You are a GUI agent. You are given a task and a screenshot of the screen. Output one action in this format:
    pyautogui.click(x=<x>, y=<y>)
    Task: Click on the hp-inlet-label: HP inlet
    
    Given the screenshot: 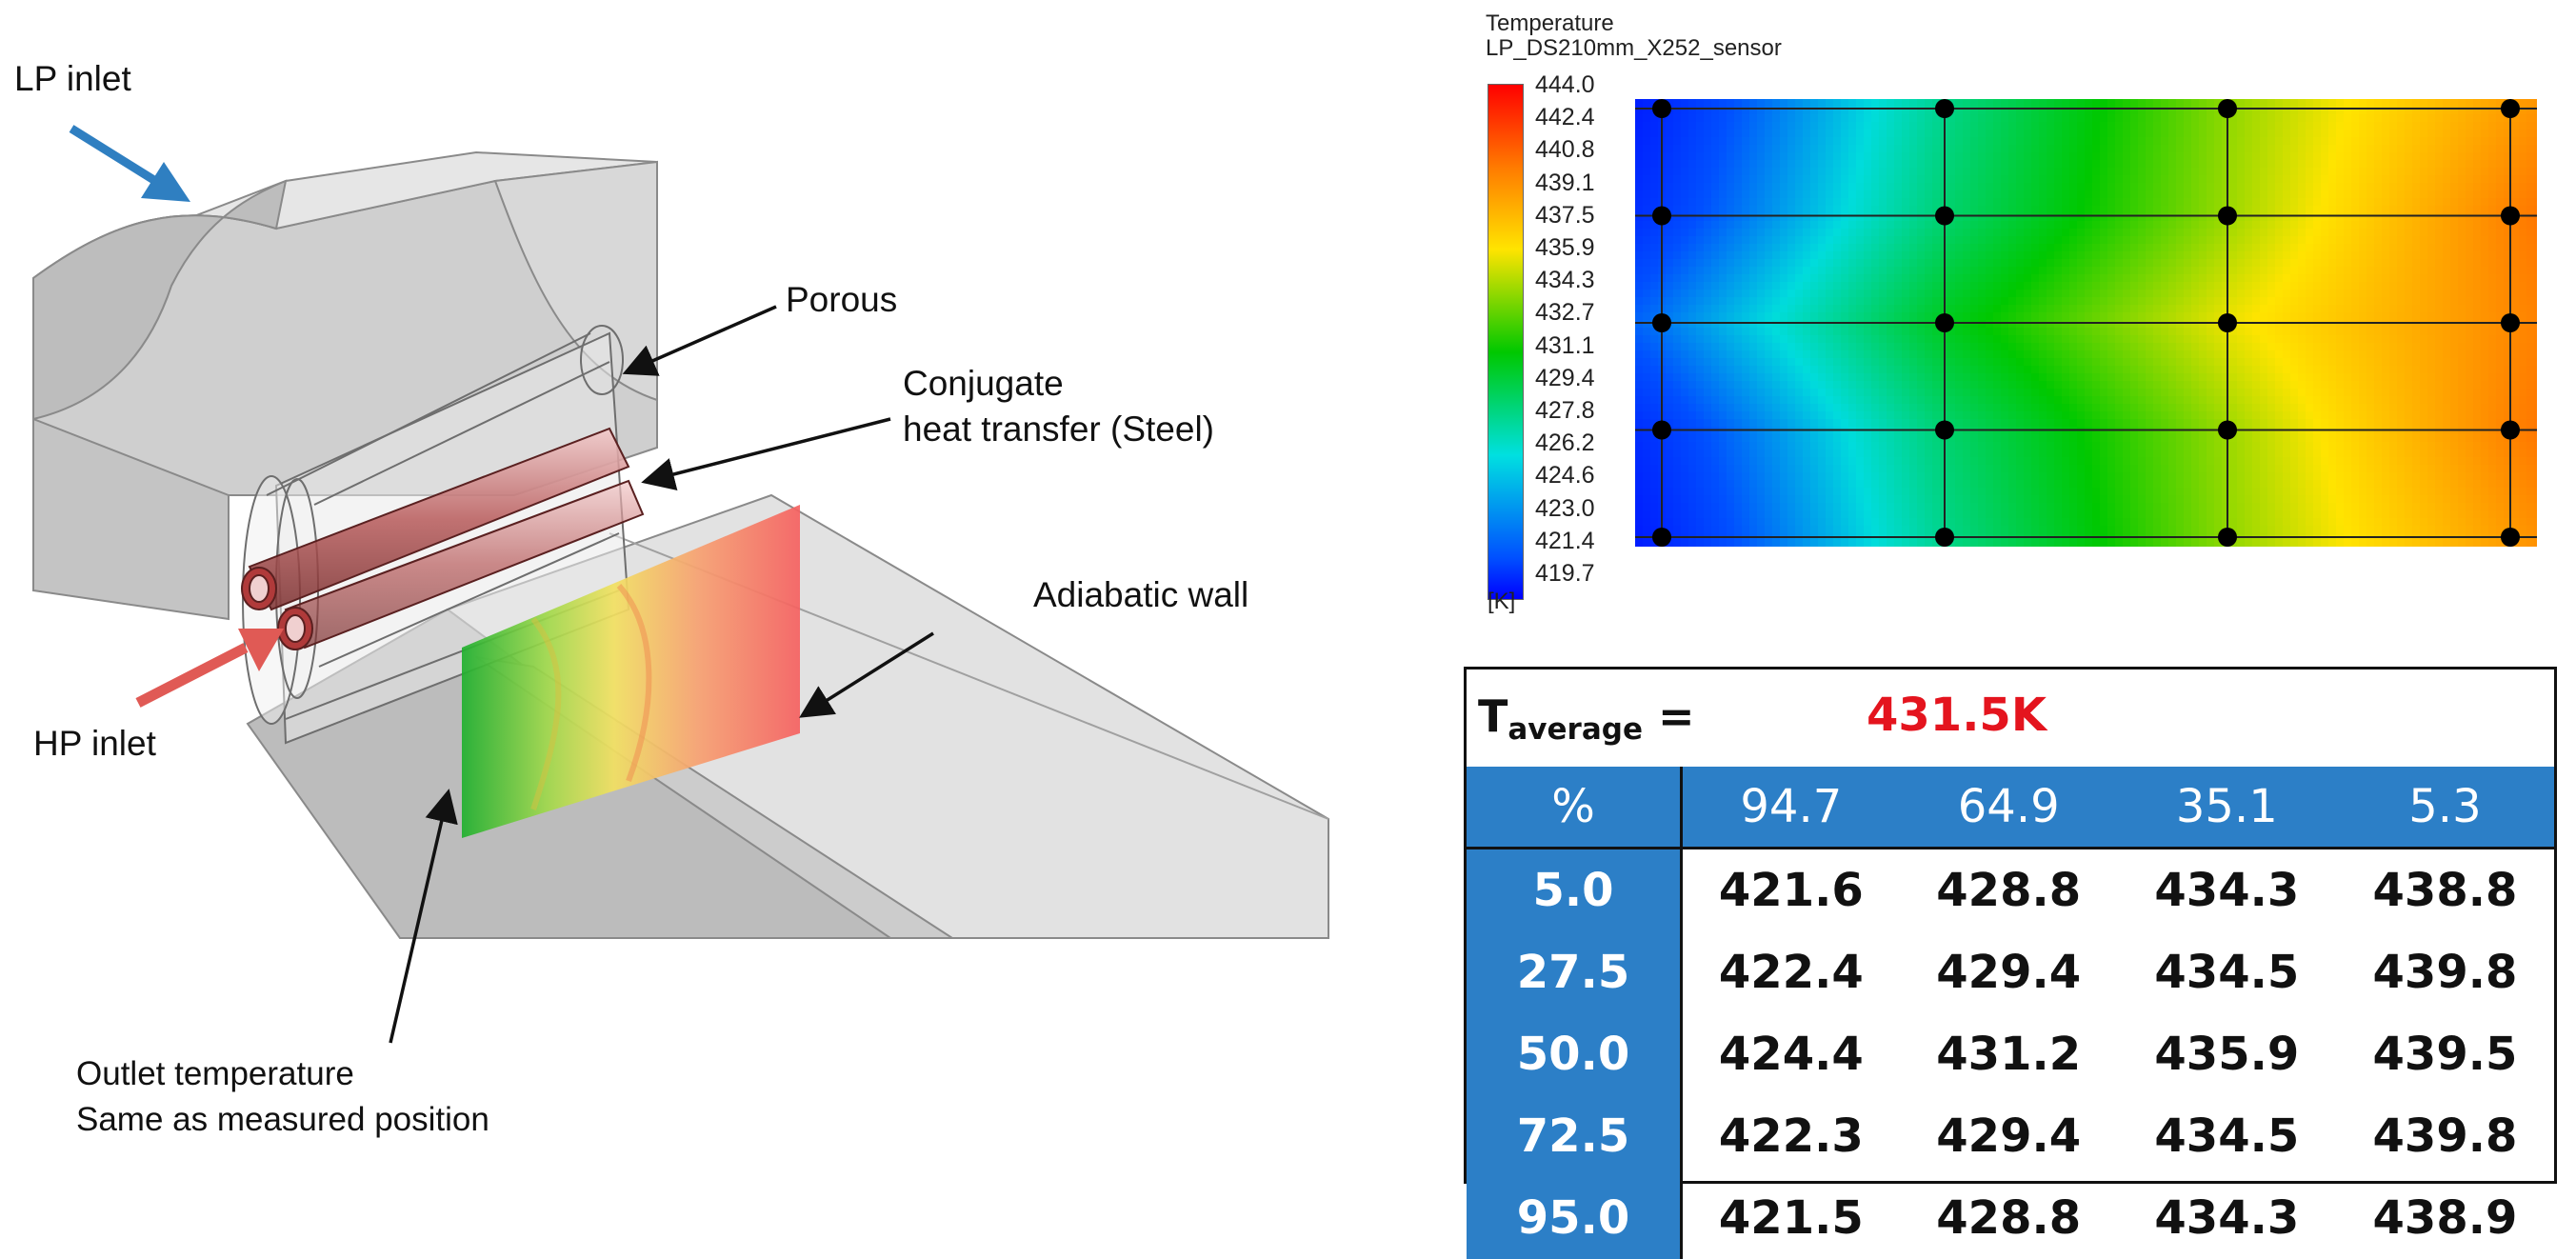 What is the action you would take?
    pyautogui.click(x=94, y=744)
    